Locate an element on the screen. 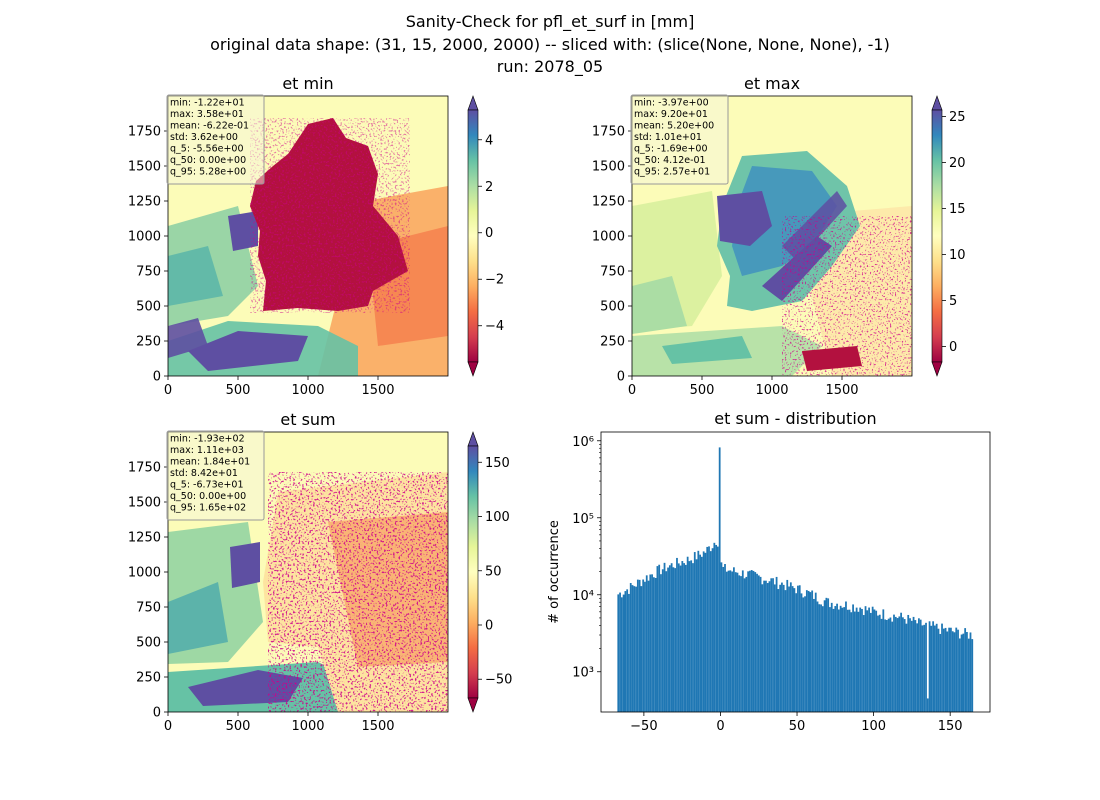 The height and width of the screenshot is (800, 1100). et-sum-stats-box is located at coordinates (215, 475).